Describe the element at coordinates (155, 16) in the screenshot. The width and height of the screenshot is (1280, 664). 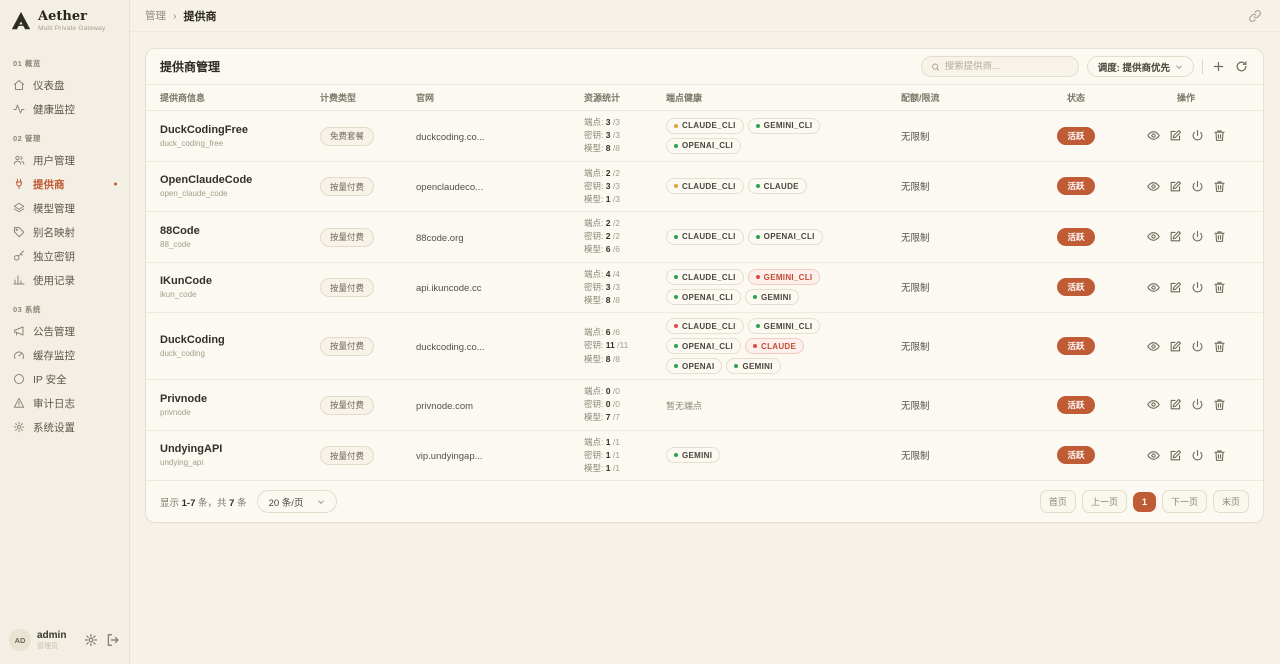
I see `breadcrumb-parent: 管理` at that location.